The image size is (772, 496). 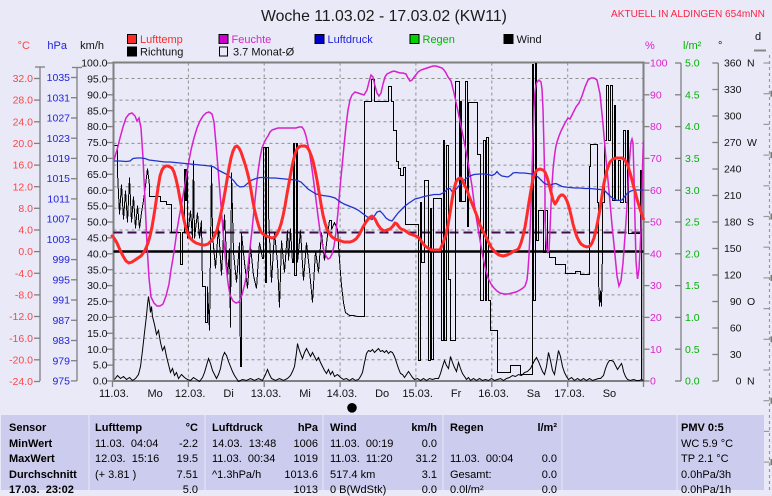 What do you see at coordinates (656, 350) in the screenshot?
I see `svg-text: 10` at bounding box center [656, 350].